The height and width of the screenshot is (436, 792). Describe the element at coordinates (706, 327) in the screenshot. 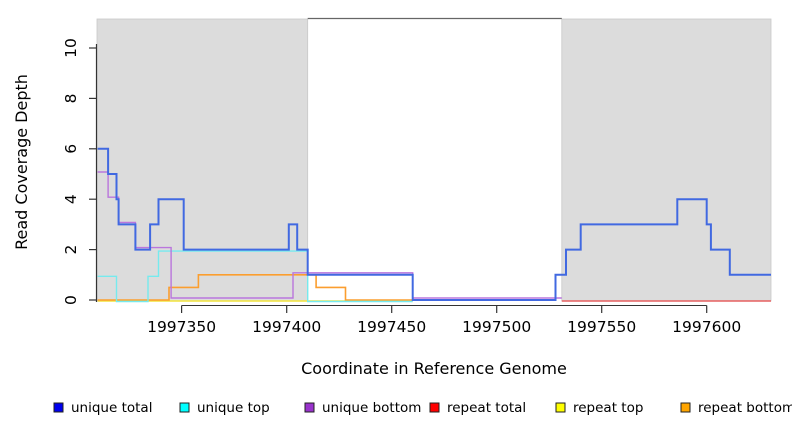

I see `x-tick-label: 1997600` at that location.